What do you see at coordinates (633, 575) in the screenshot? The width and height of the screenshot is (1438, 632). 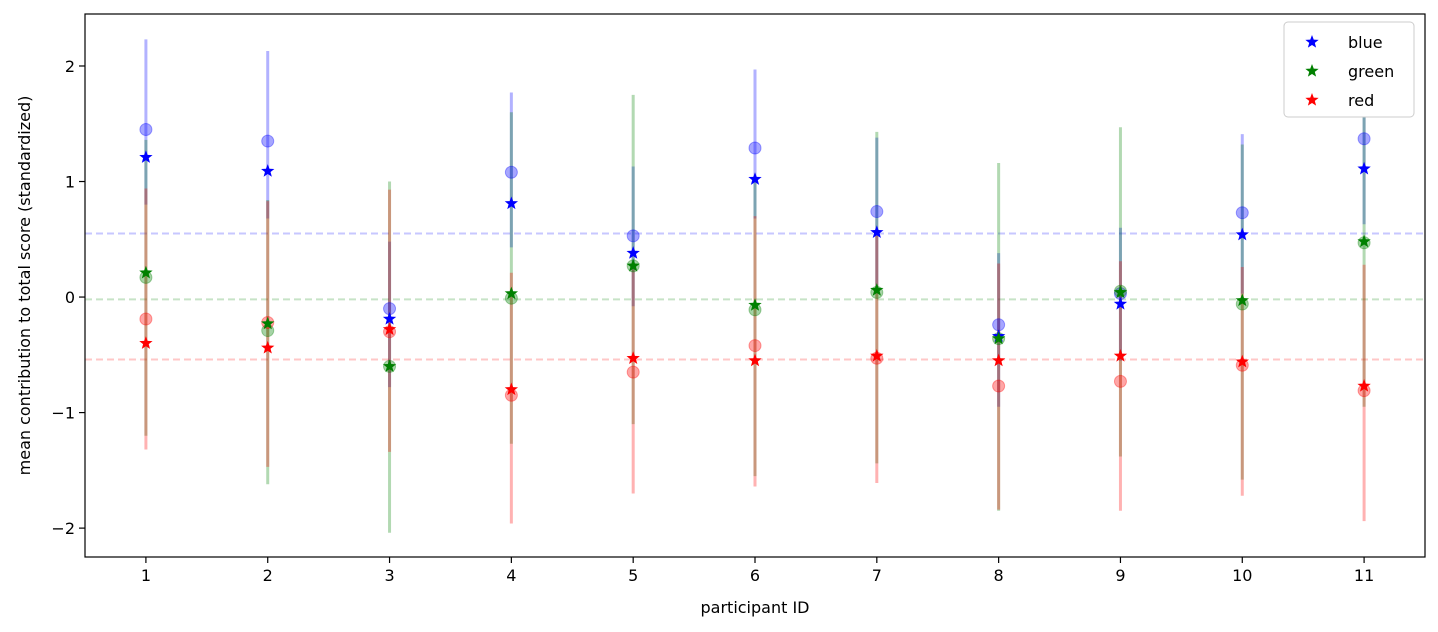 I see `x-tick-label: 5` at bounding box center [633, 575].